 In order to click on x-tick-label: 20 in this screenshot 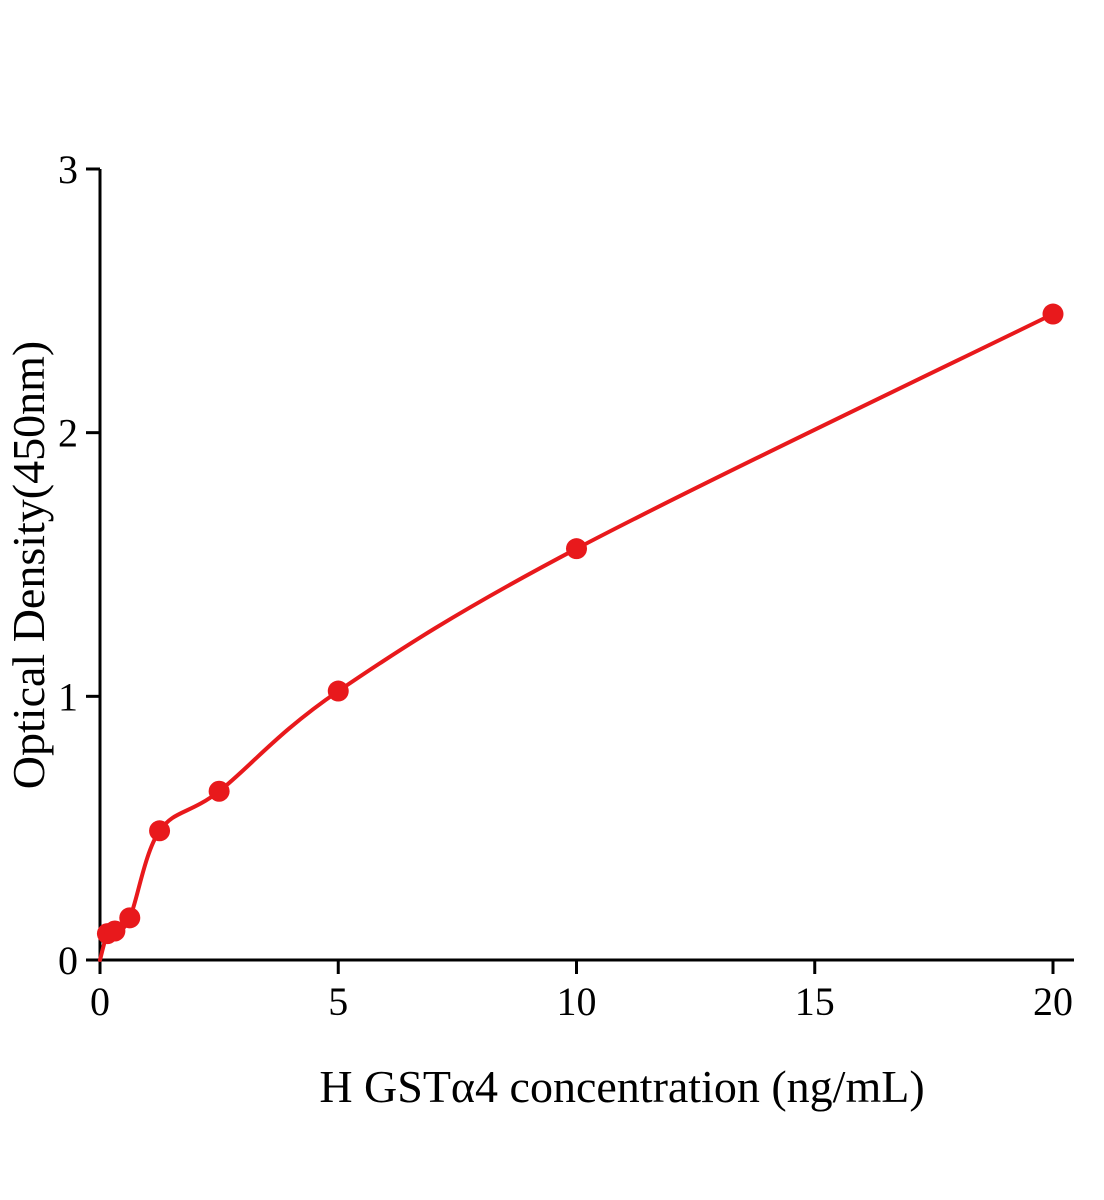, I will do `click(1053, 1001)`.